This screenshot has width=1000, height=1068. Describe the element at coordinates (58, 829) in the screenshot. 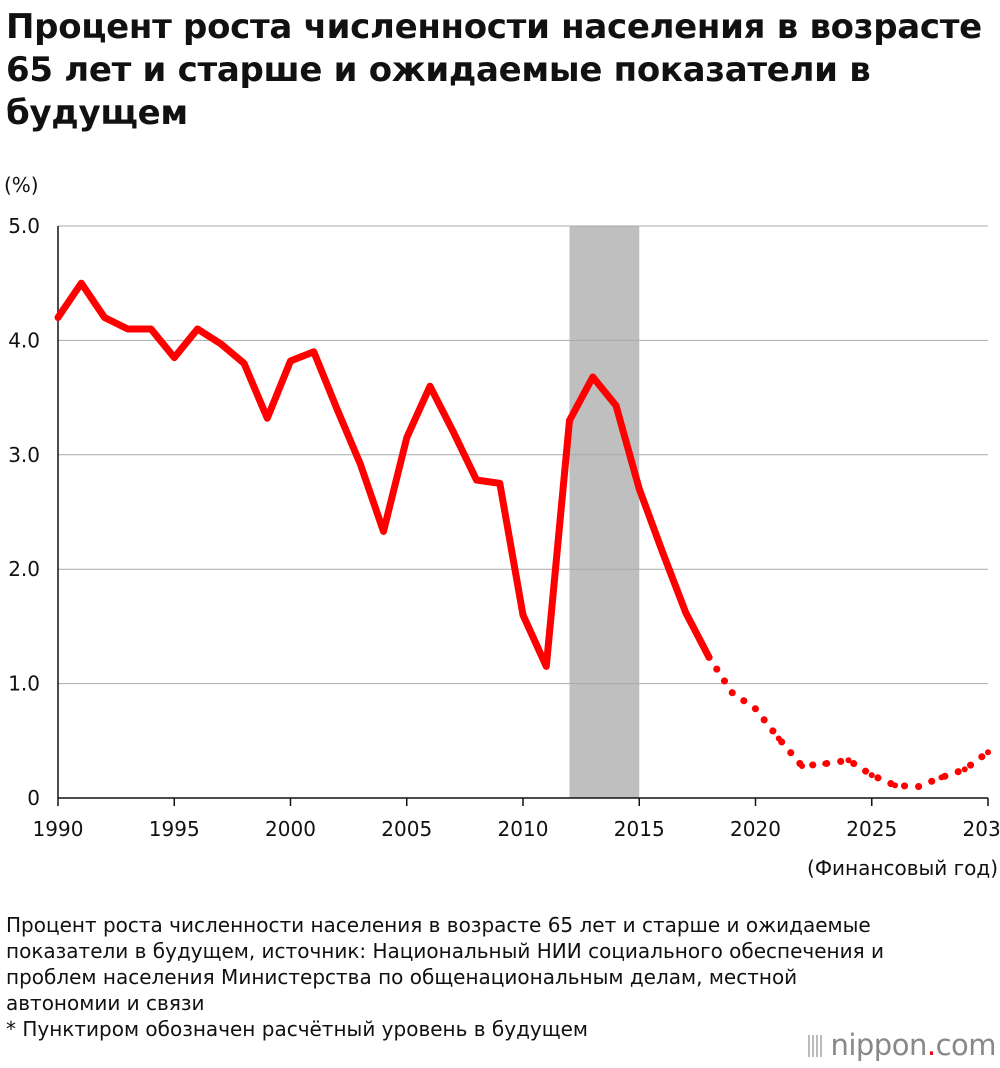

I see `x-tick-label: 1990` at that location.